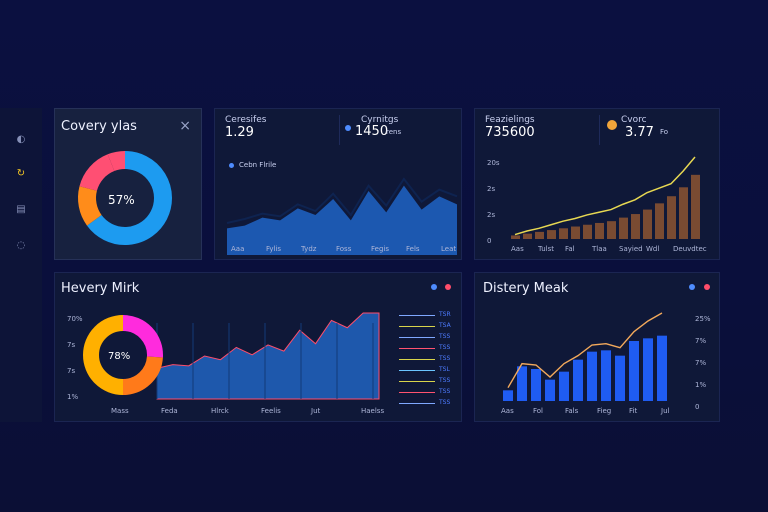  What do you see at coordinates (703, 319) in the screenshot?
I see `y-label: 25%` at bounding box center [703, 319].